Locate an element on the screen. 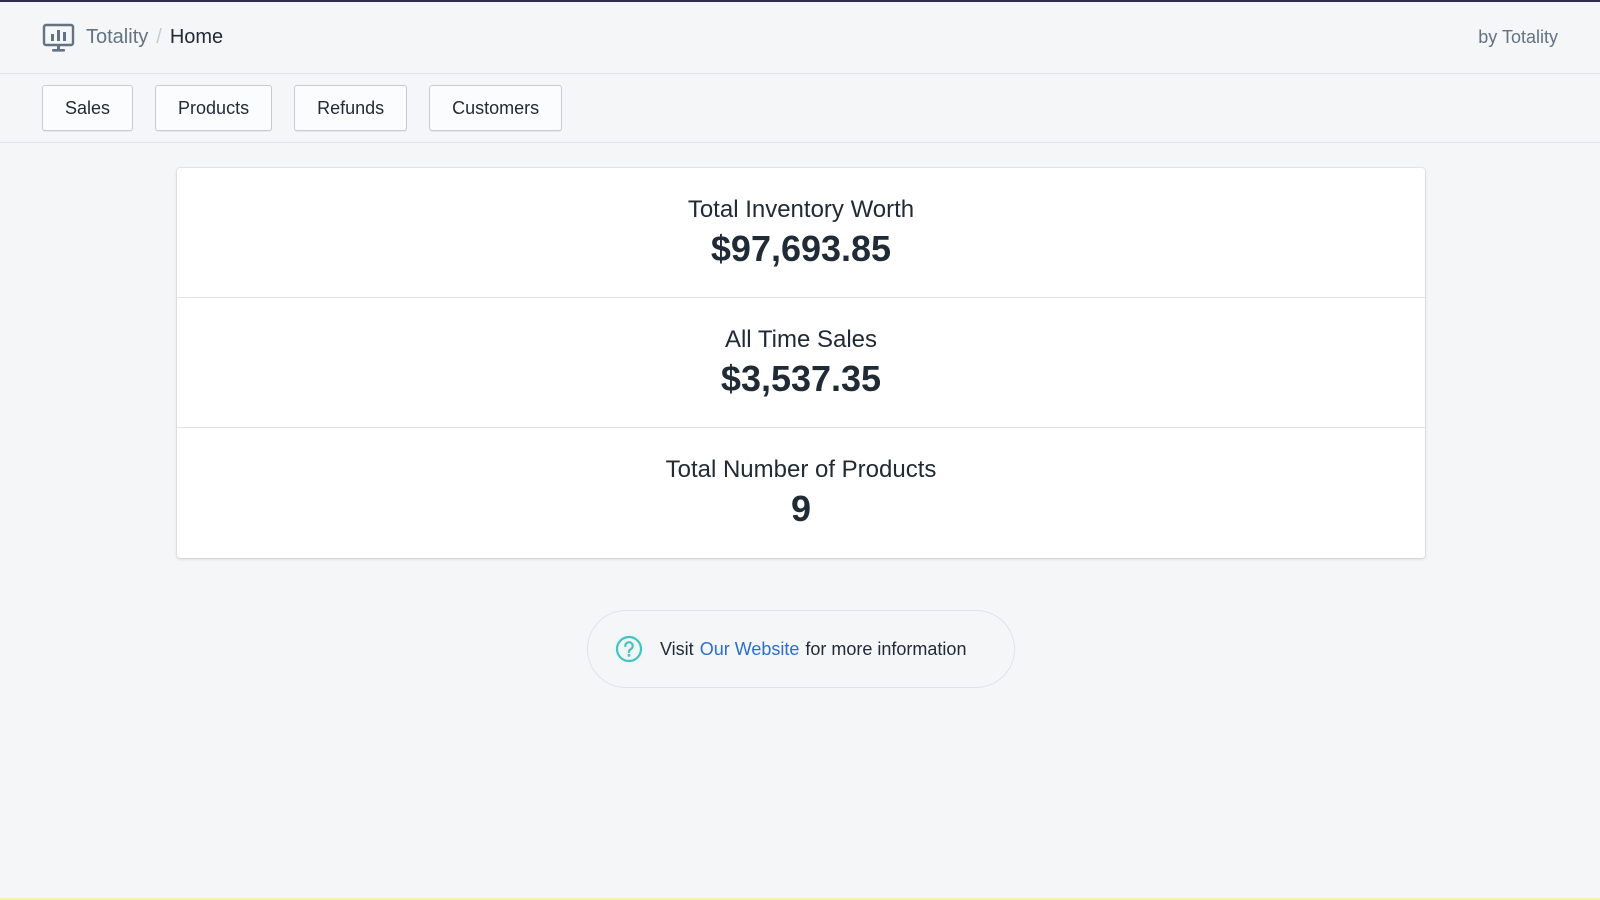 Image resolution: width=1600 pixels, height=900 pixels. bottom-accent-rule is located at coordinates (800, 899).